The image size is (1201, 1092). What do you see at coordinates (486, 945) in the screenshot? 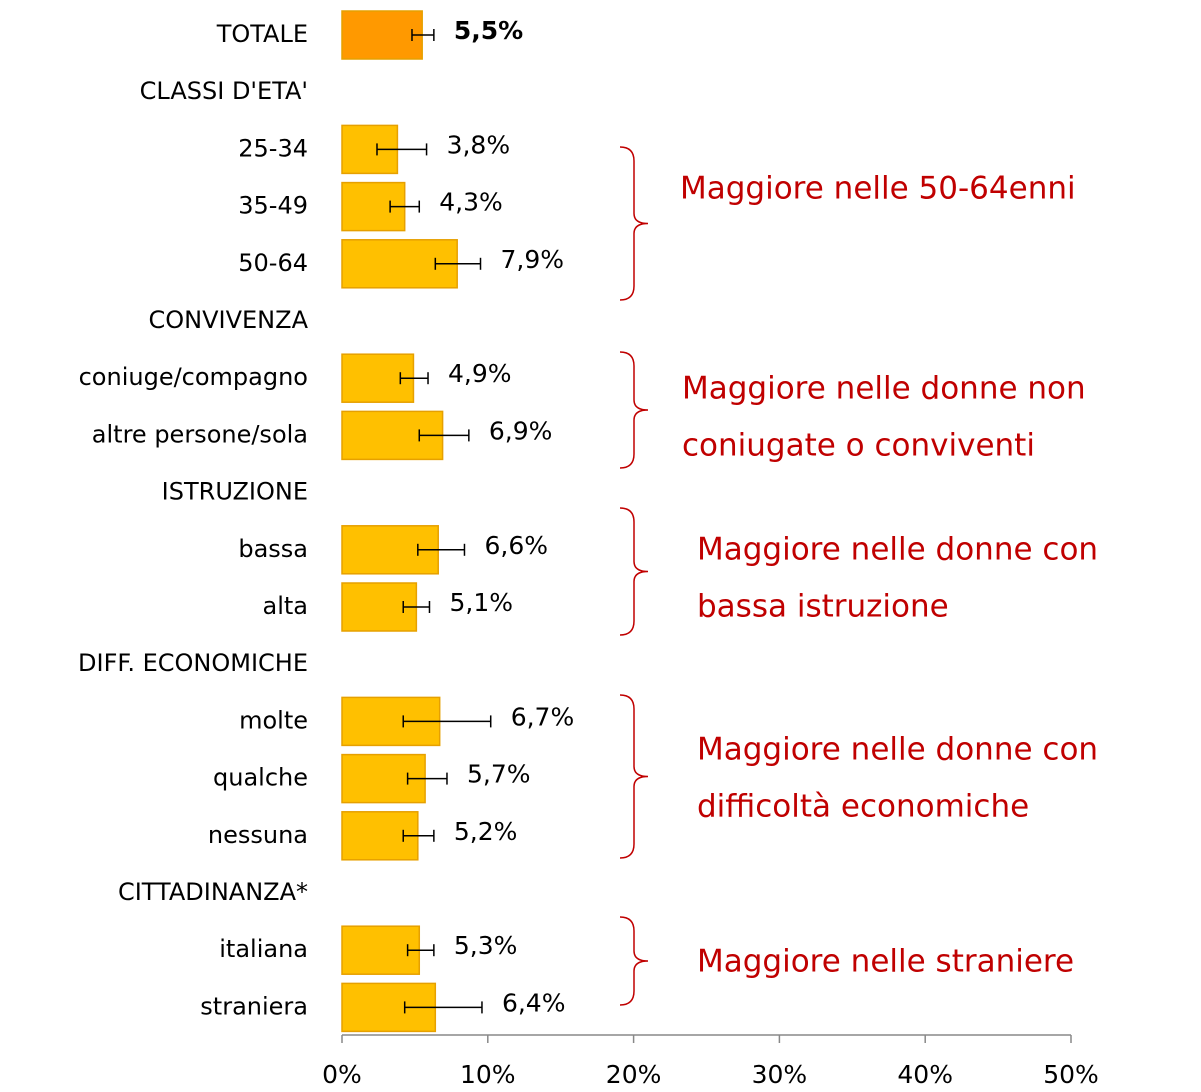
I see `value-label: 5,3%` at bounding box center [486, 945].